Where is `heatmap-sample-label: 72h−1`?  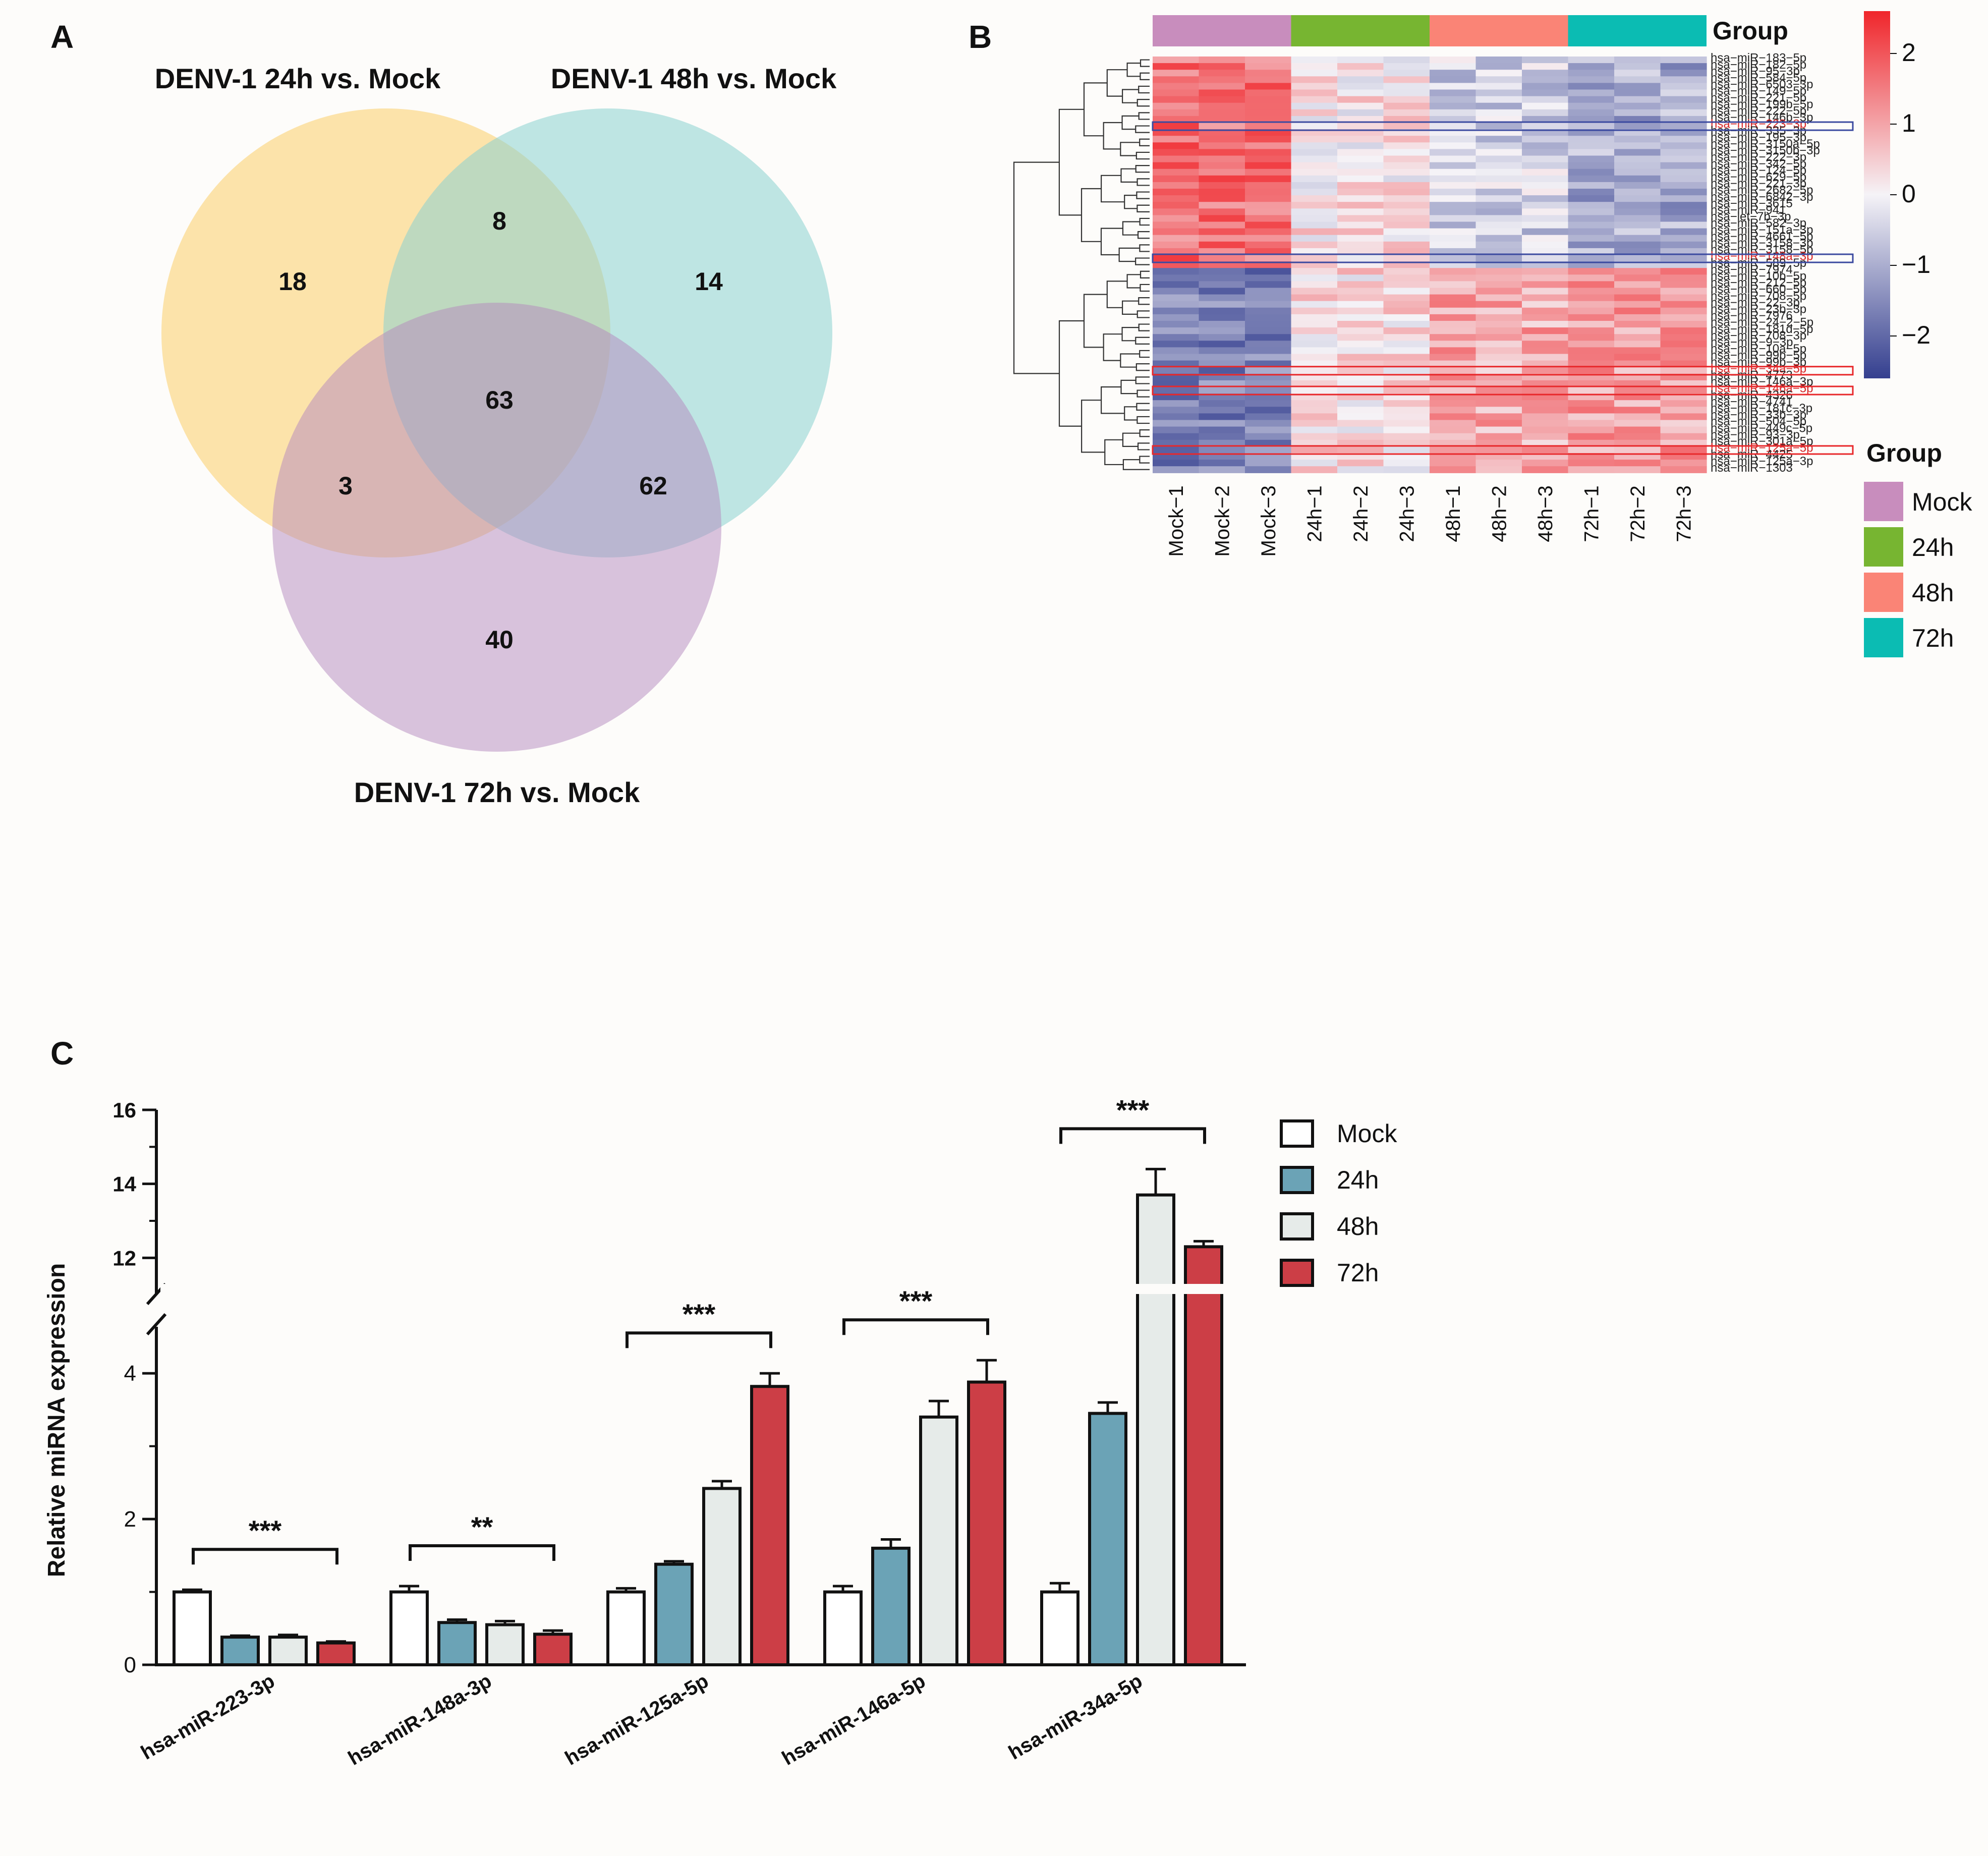 heatmap-sample-label: 72h−1 is located at coordinates (1591, 513).